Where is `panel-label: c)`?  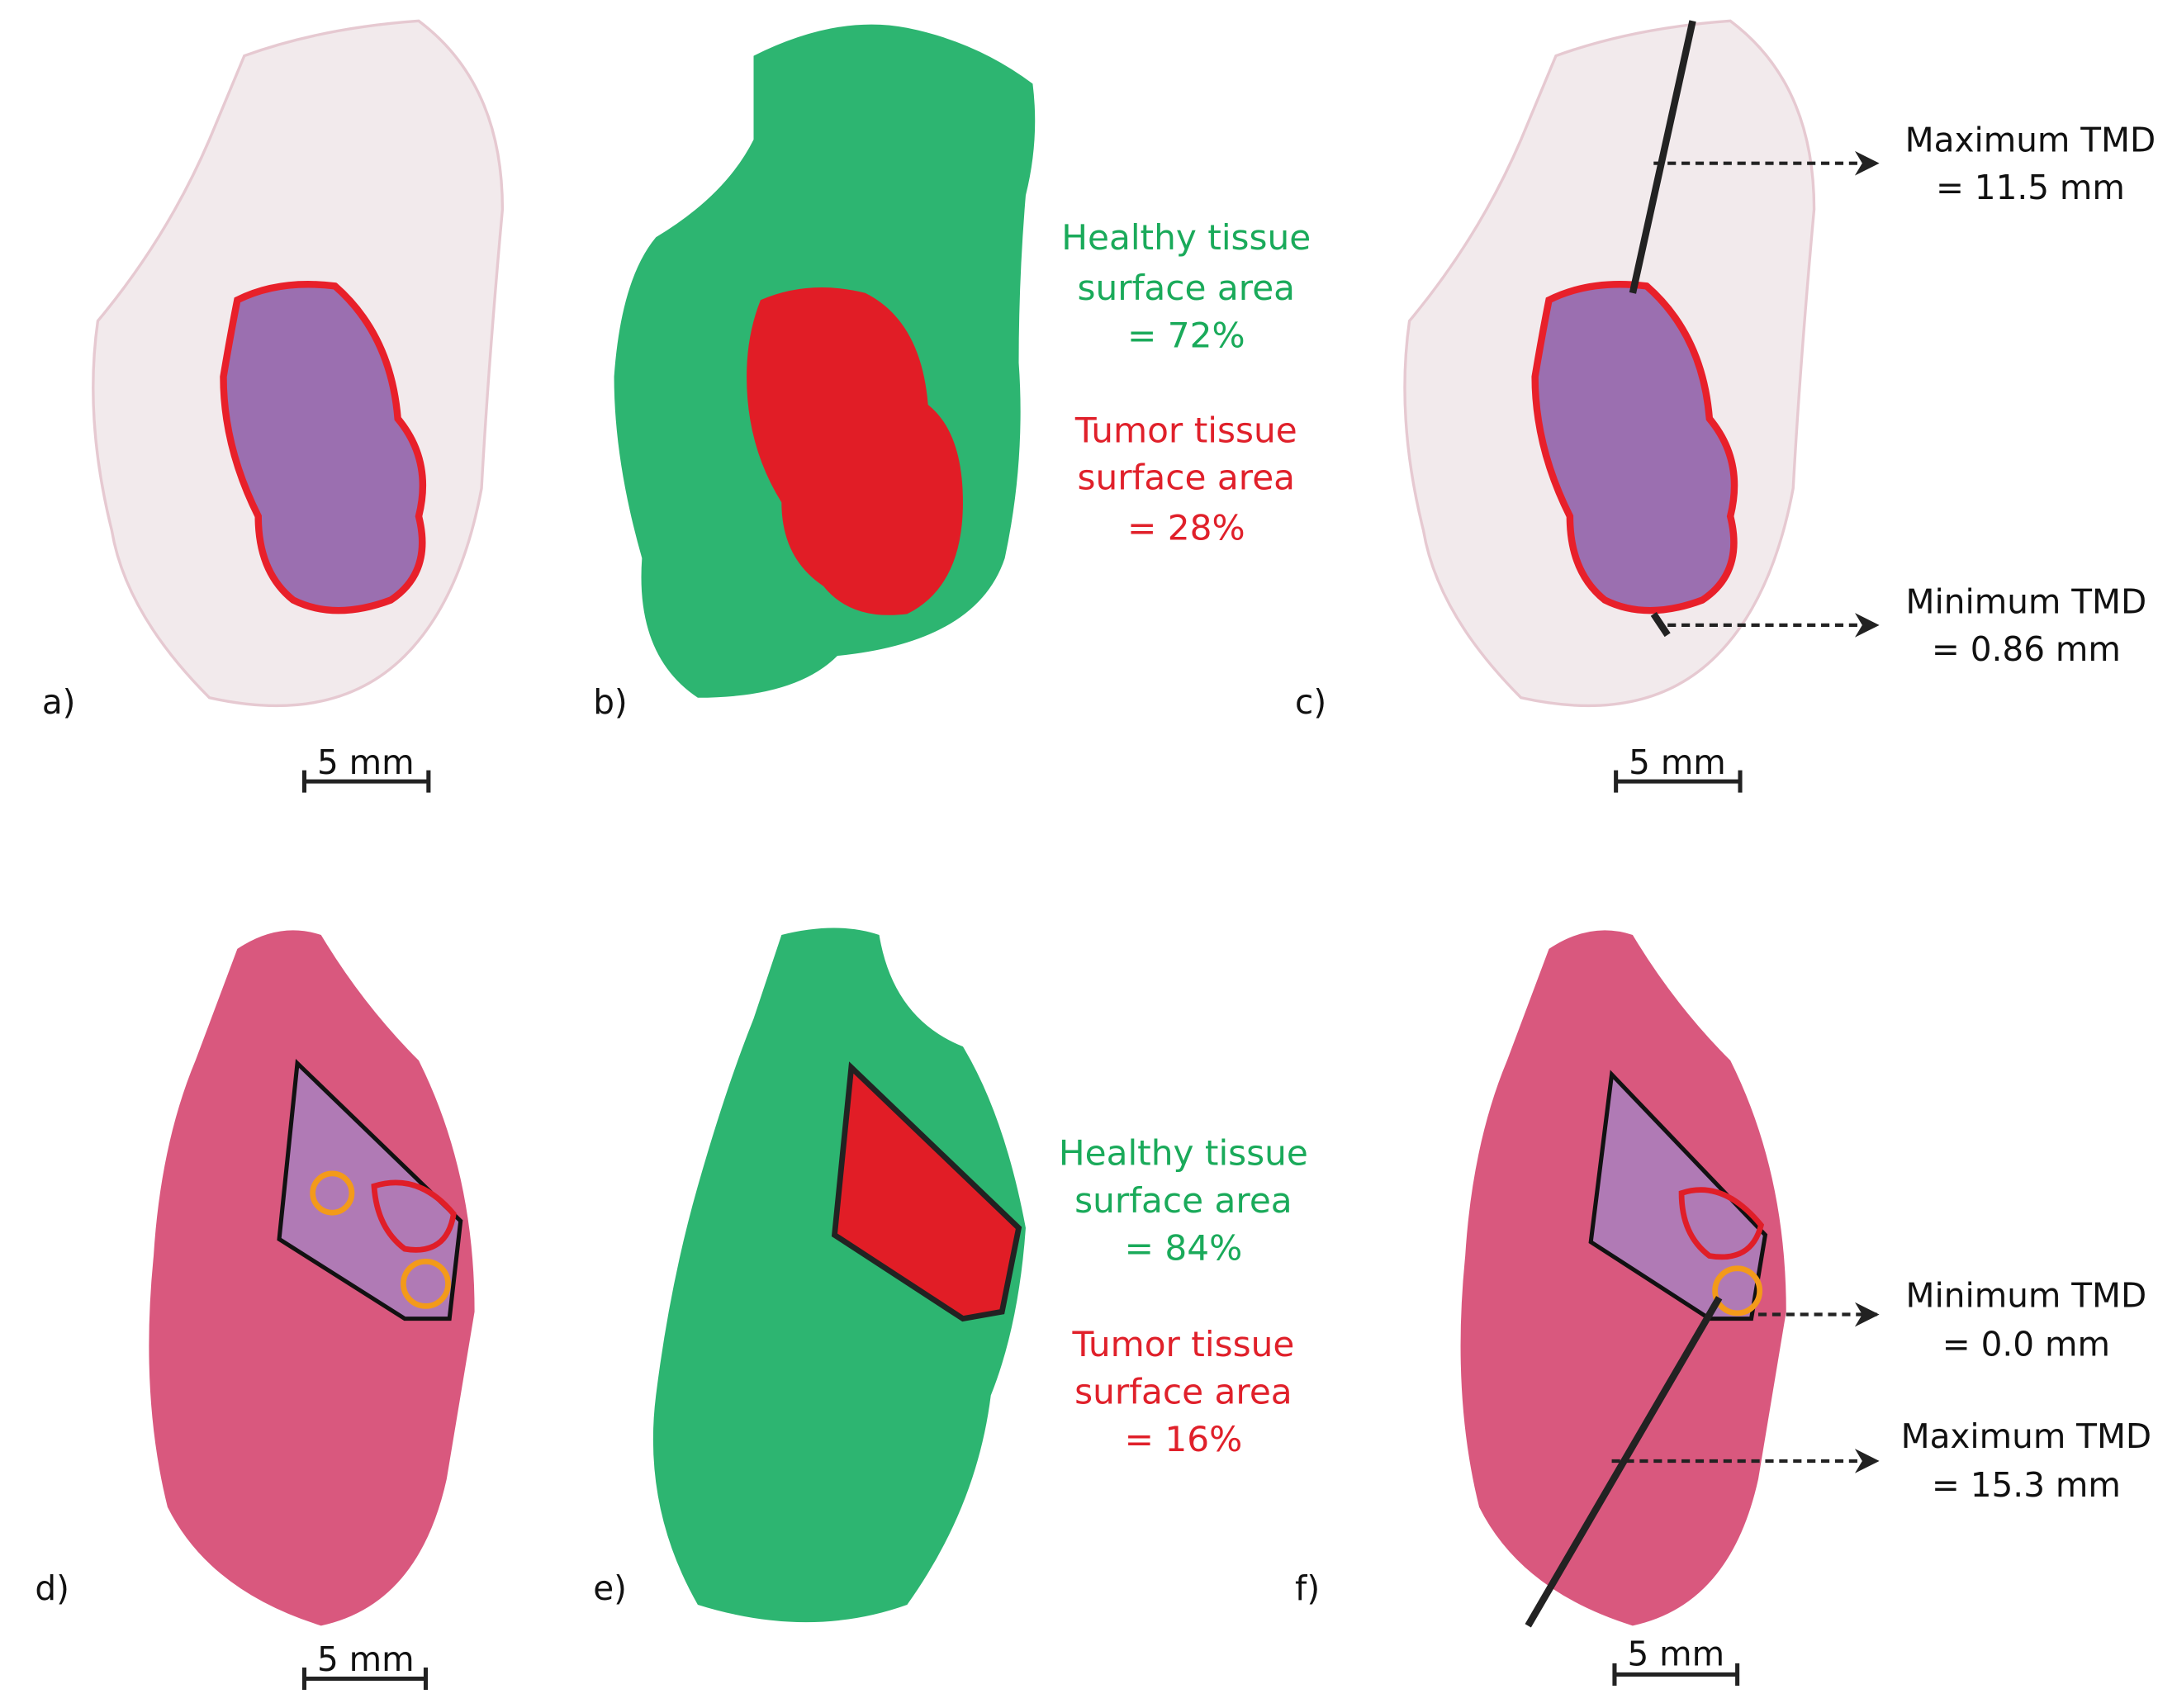
panel-label: c) is located at coordinates (1311, 702).